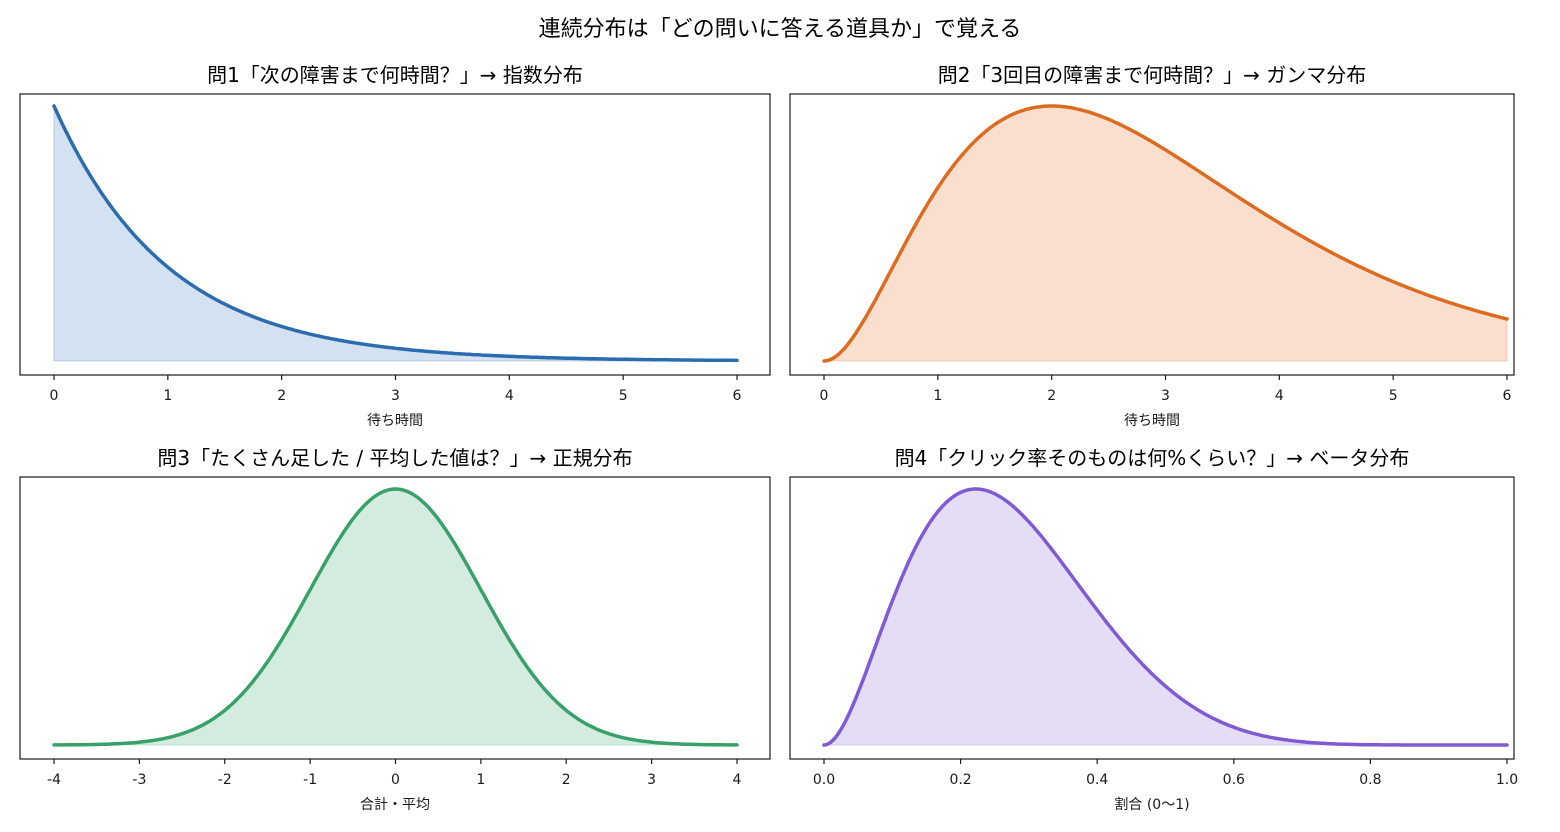 This screenshot has height=832, width=1560. What do you see at coordinates (1370, 780) in the screenshot?
I see `x-tick-label: 0.8` at bounding box center [1370, 780].